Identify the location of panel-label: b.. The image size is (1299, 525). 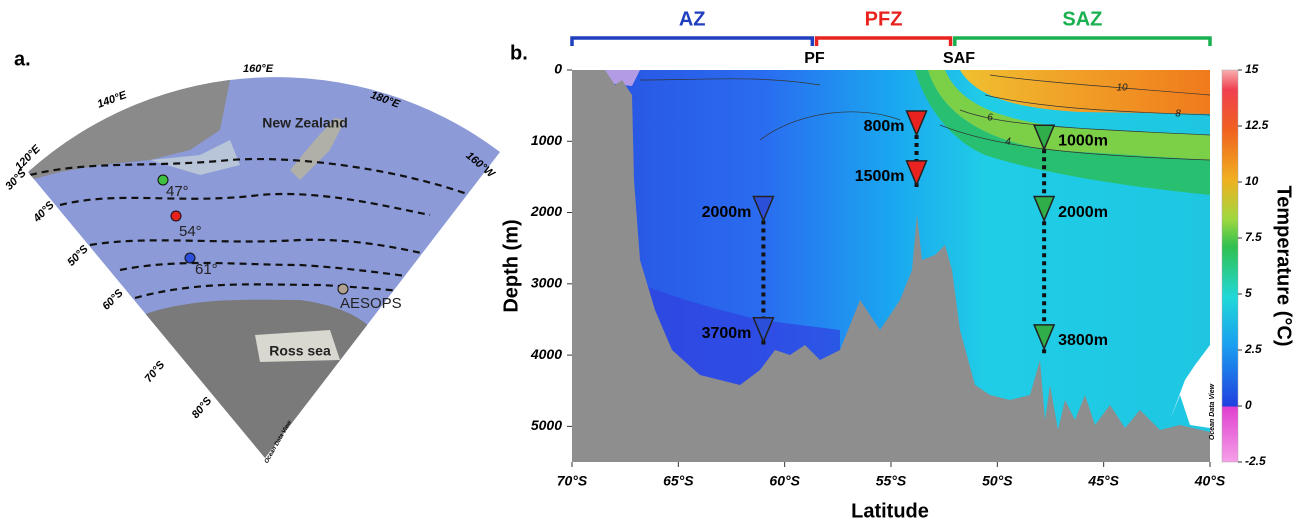
(519, 53).